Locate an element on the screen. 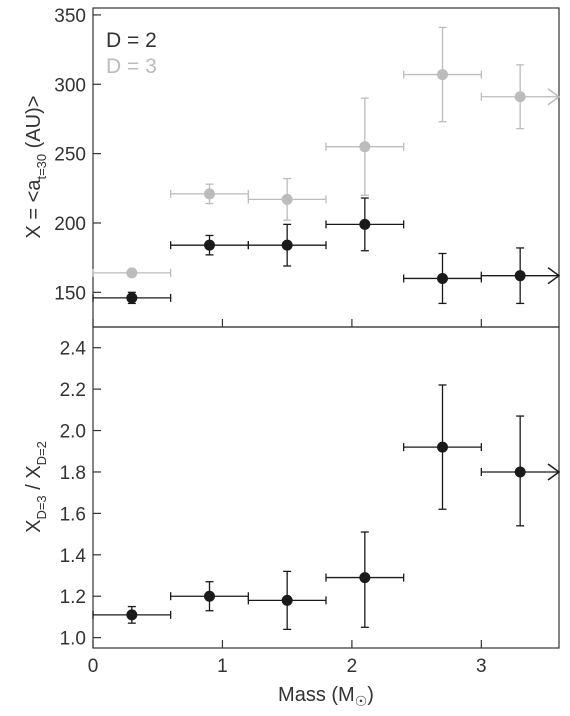 The height and width of the screenshot is (716, 570). bottom-y-tick-label: 1.8 is located at coordinates (73, 473).